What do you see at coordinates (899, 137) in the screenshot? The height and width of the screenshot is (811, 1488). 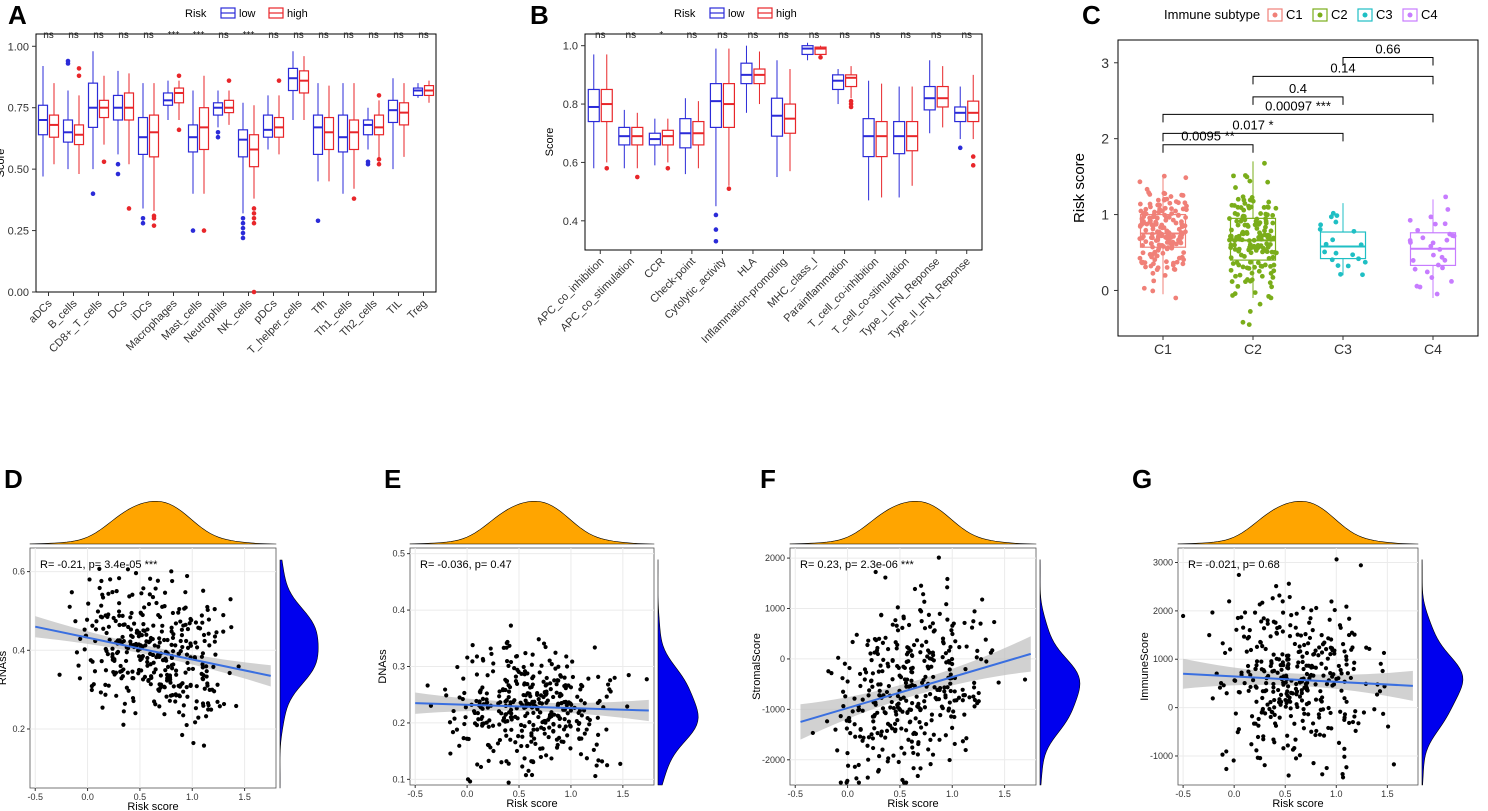 I see `box-low` at bounding box center [899, 137].